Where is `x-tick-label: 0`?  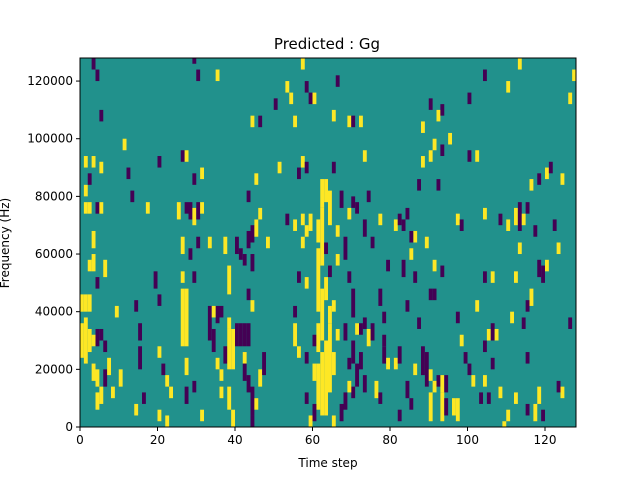
x-tick-label: 0 is located at coordinates (80, 440).